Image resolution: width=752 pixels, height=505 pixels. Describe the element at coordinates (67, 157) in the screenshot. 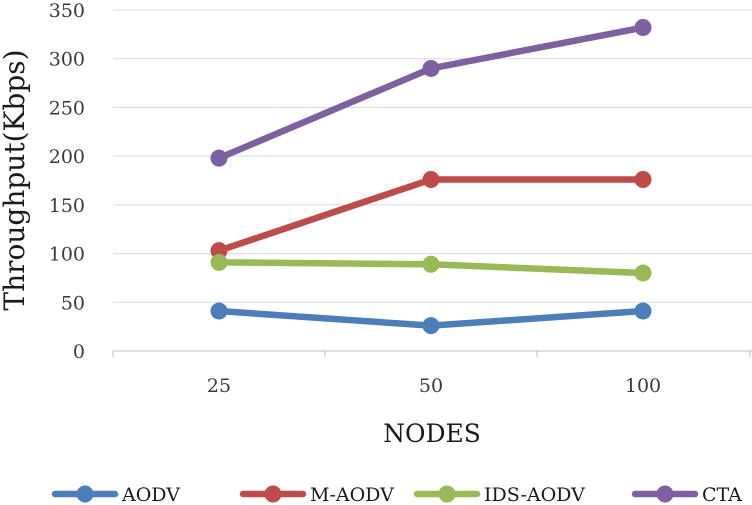

I see `y-tick-label: 200` at that location.